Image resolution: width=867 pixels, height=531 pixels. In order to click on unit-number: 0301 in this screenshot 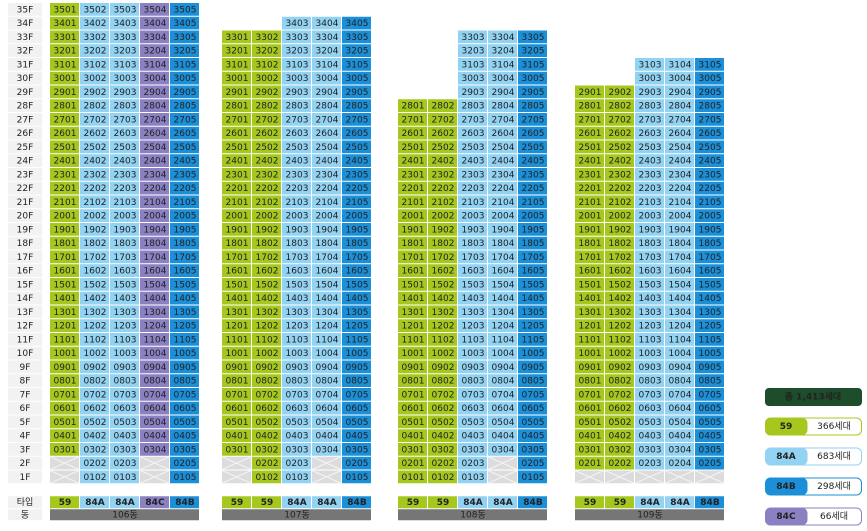, I will do `click(65, 450)`.